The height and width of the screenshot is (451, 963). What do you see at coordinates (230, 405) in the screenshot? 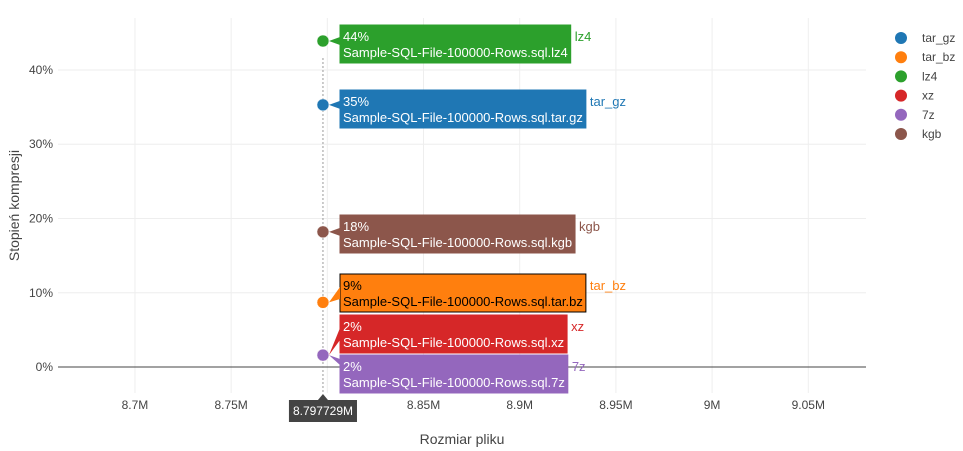
I see `x-tick-label: 8.75M` at bounding box center [230, 405].